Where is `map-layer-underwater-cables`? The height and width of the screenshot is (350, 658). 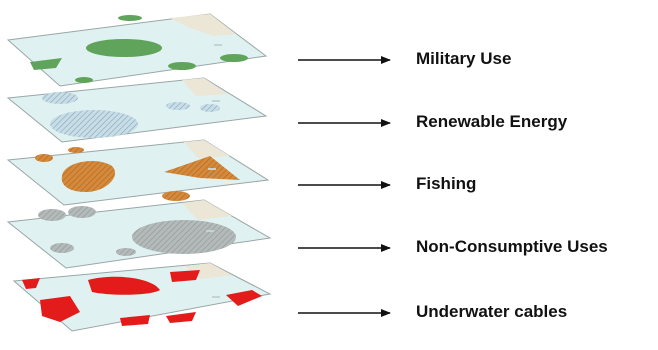 map-layer-underwater-cables is located at coordinates (142, 297).